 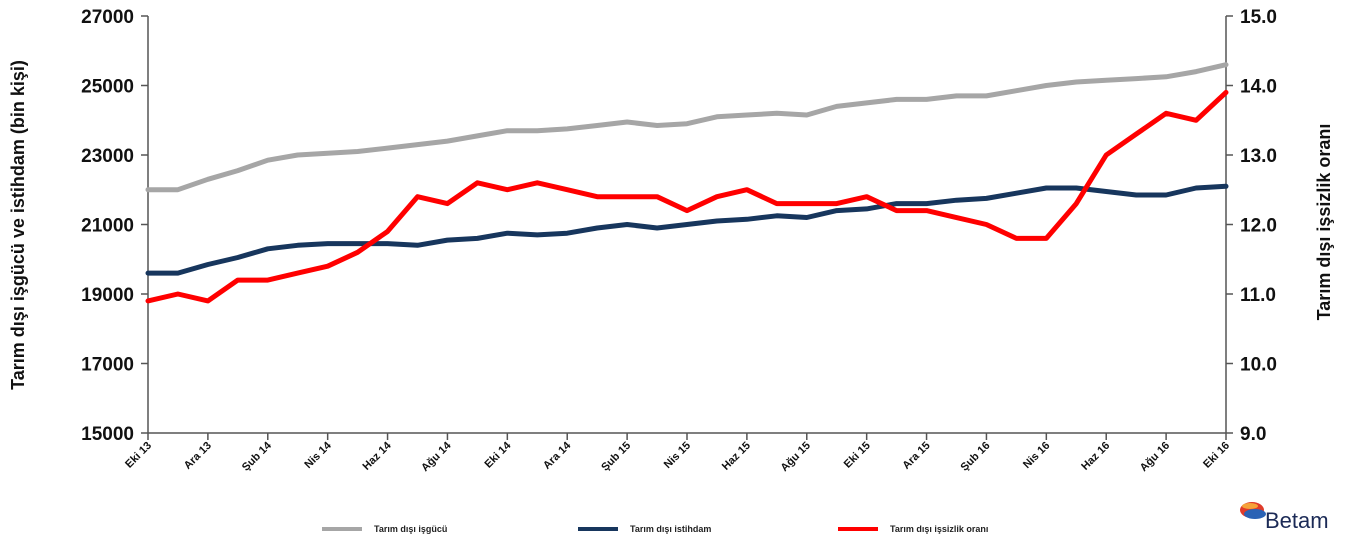 What do you see at coordinates (318, 455) in the screenshot?
I see `x-tick-label: Nis 14` at bounding box center [318, 455].